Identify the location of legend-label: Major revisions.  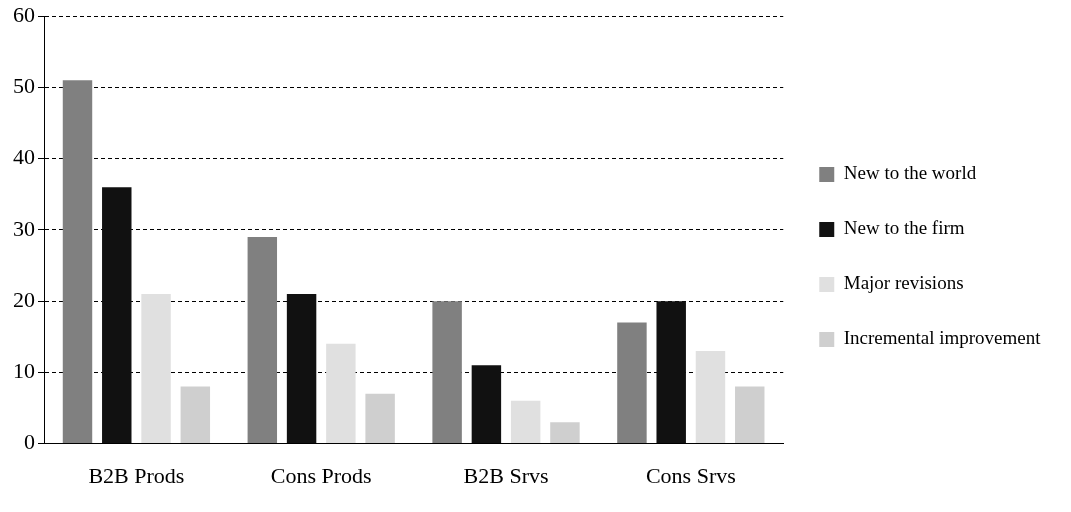
(903, 283).